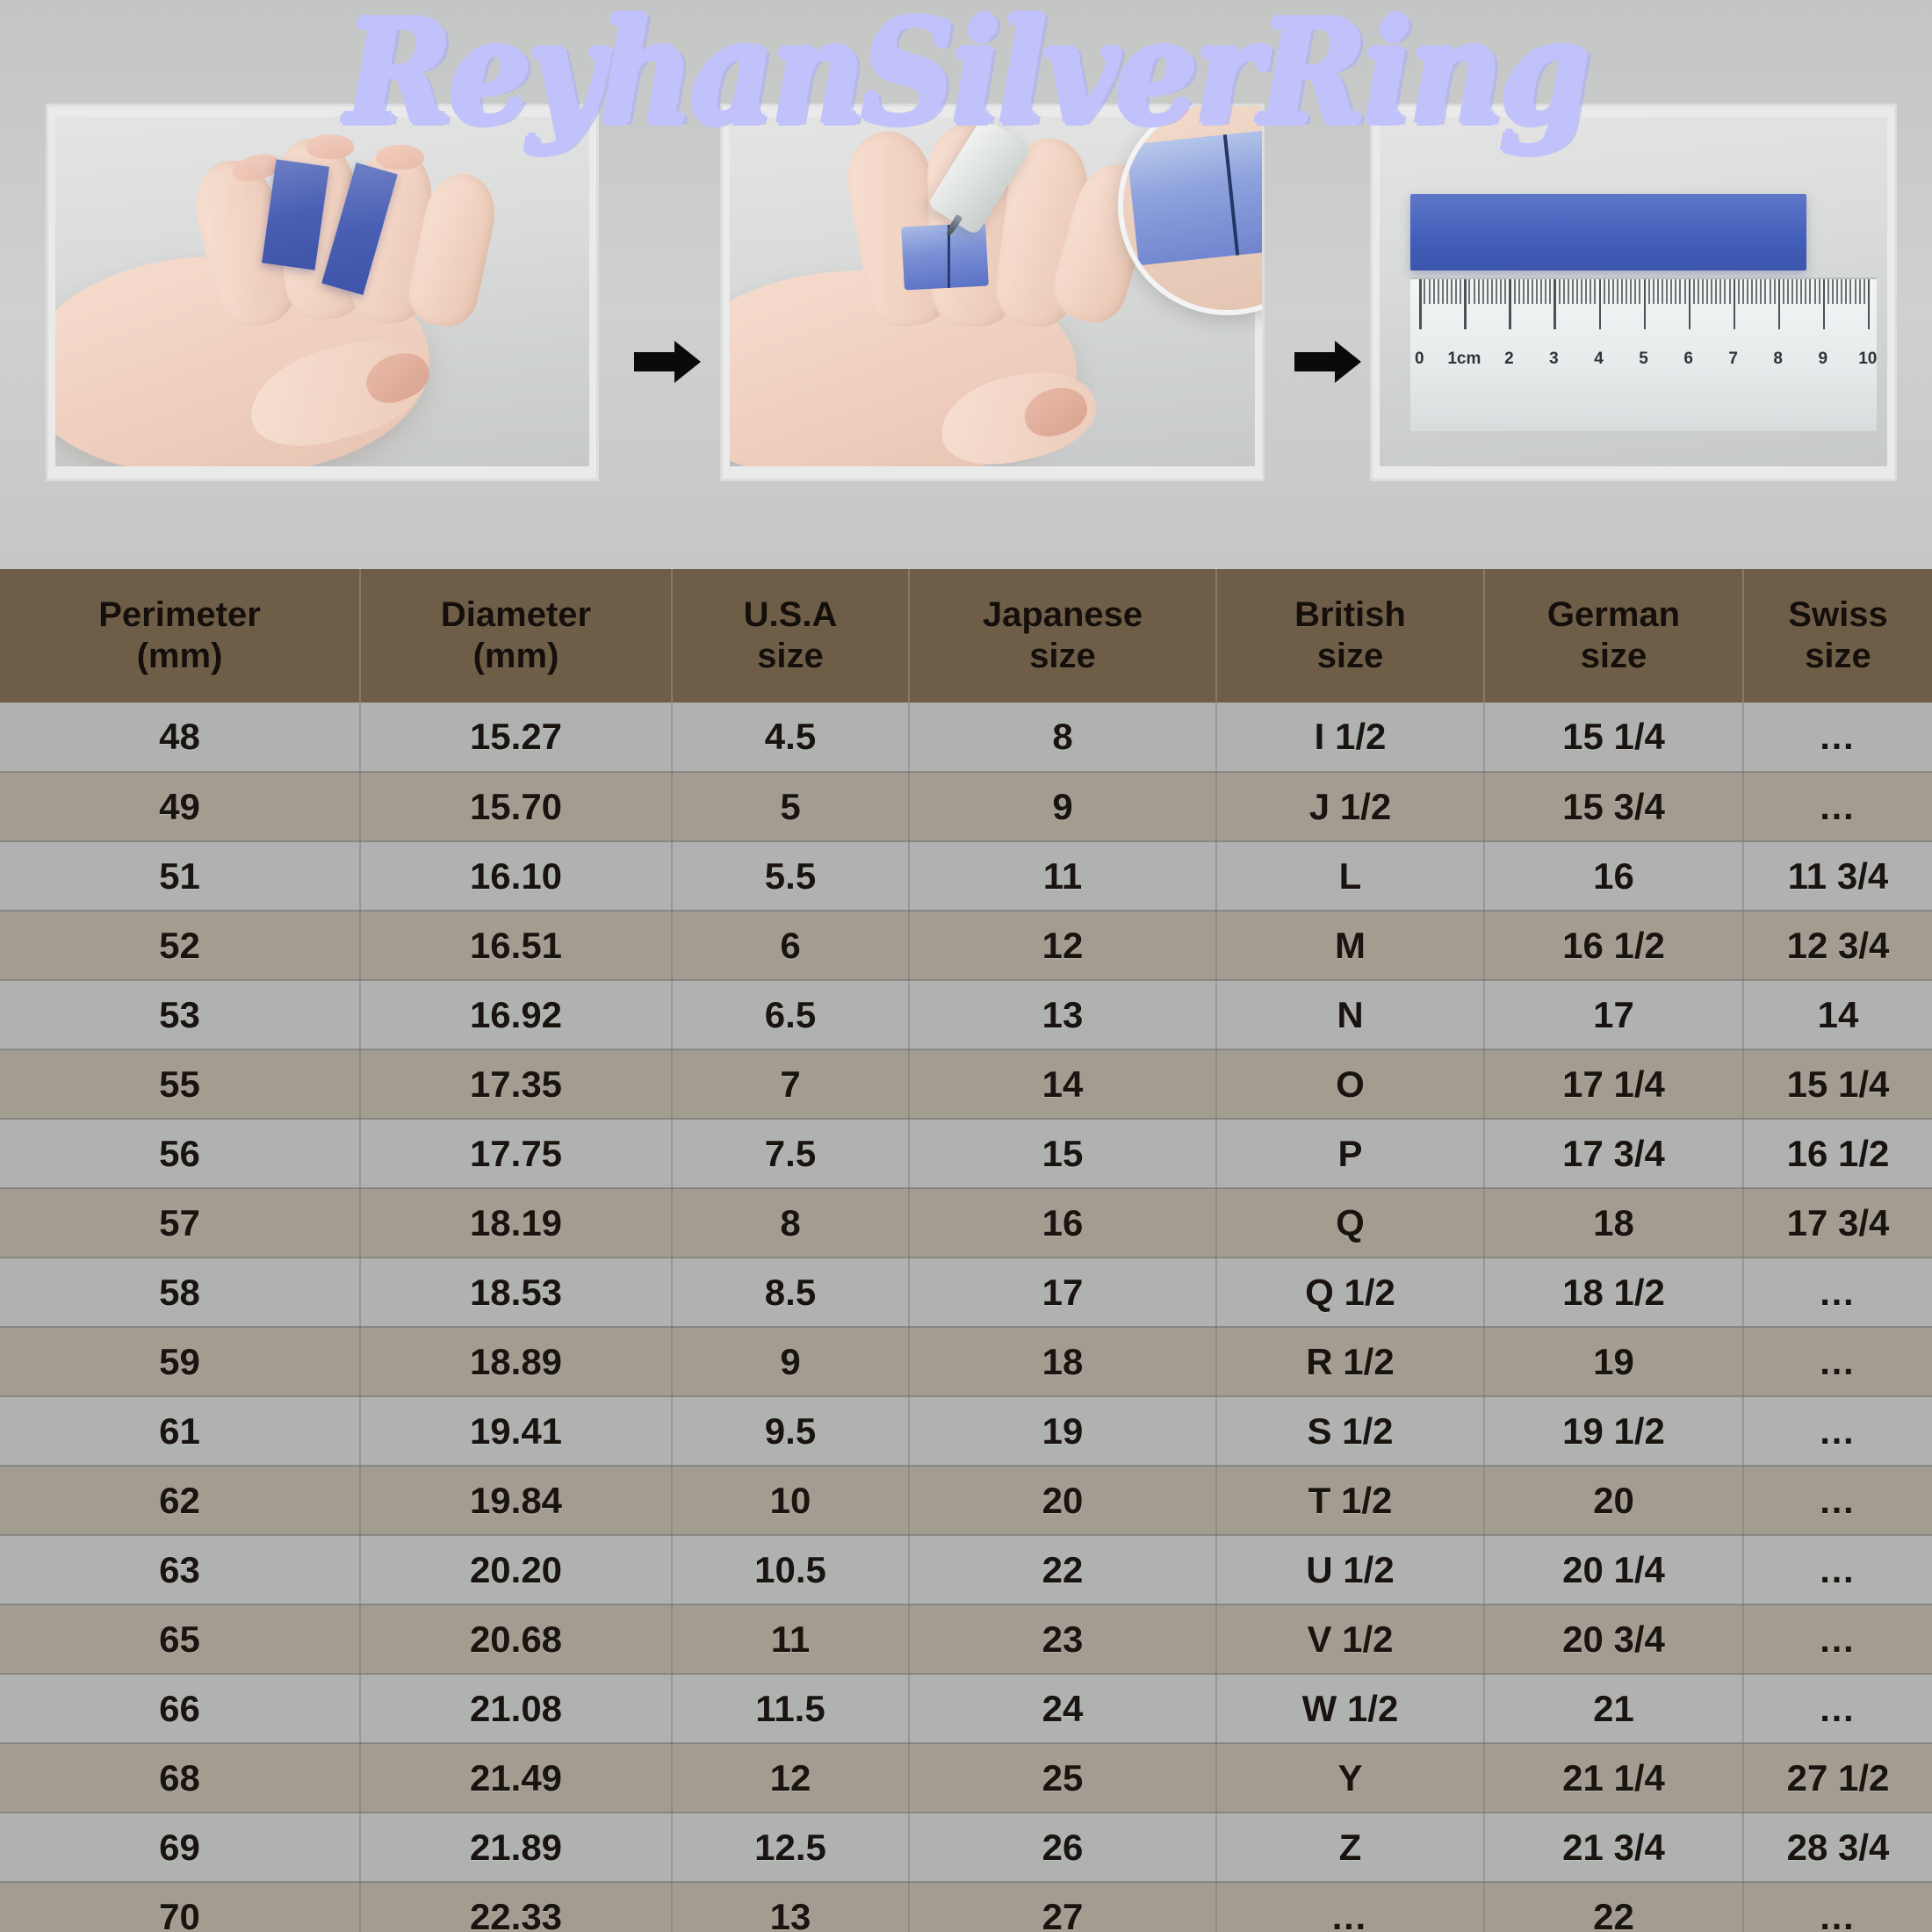 The image size is (1932, 1932). I want to click on step-arrow-2-icon, so click(1328, 361).